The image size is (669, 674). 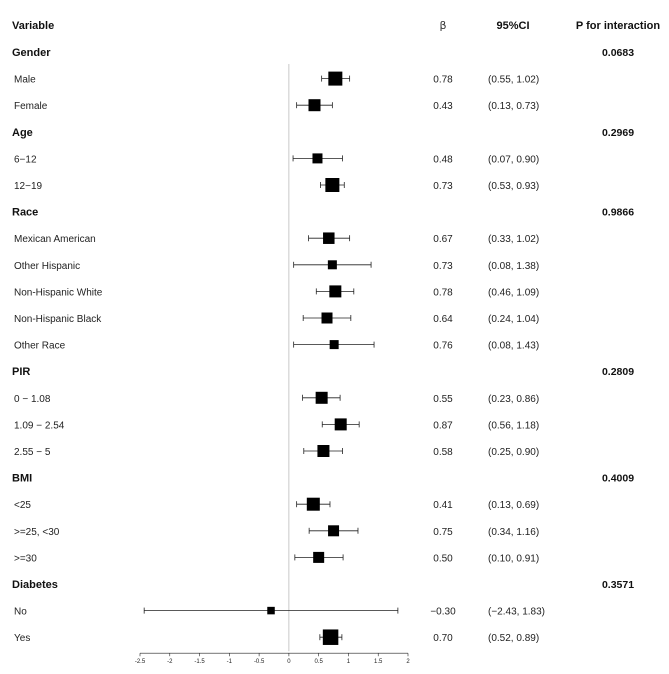 What do you see at coordinates (22, 479) in the screenshot?
I see `group-label-bmi: BMI` at bounding box center [22, 479].